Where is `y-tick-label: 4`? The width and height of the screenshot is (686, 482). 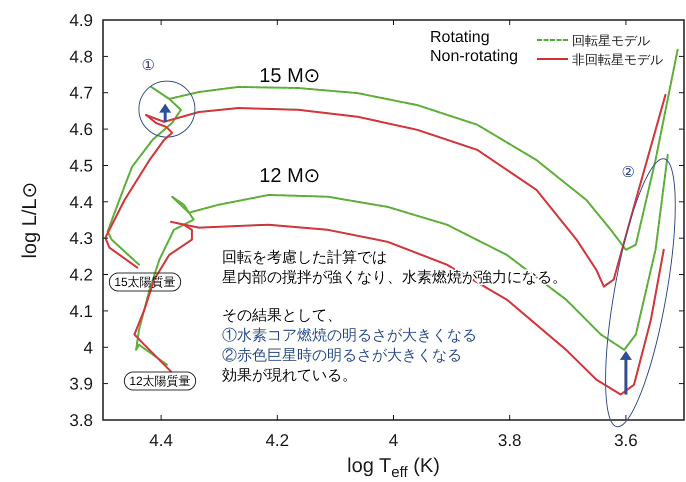 y-tick-label: 4 is located at coordinates (88, 348).